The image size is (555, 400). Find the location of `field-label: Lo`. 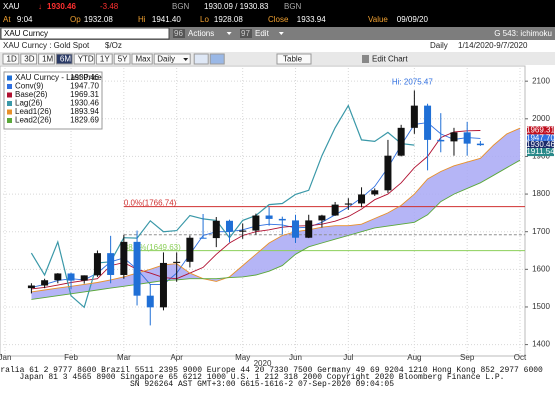

field-label: Lo is located at coordinates (204, 19).